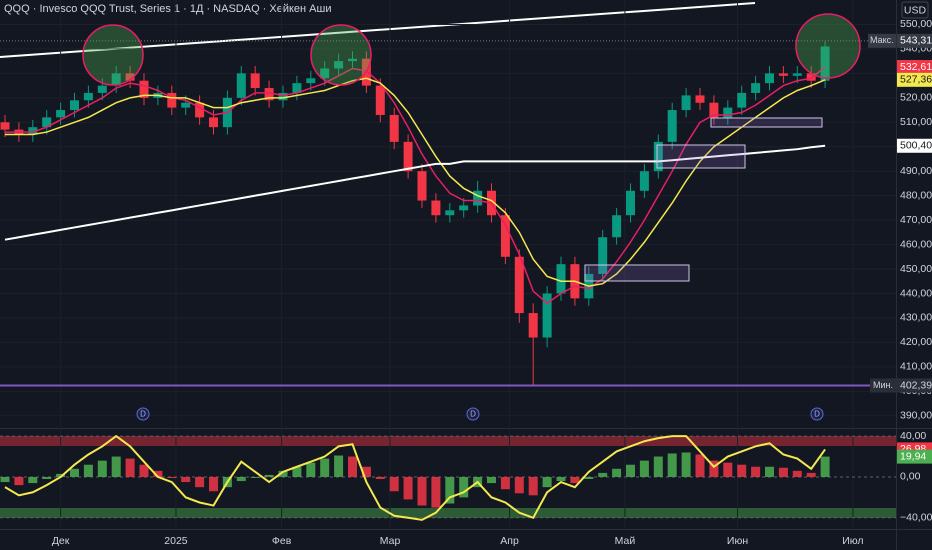  Describe the element at coordinates (916, 518) in the screenshot. I see `y-tick-label: −40,00` at that location.